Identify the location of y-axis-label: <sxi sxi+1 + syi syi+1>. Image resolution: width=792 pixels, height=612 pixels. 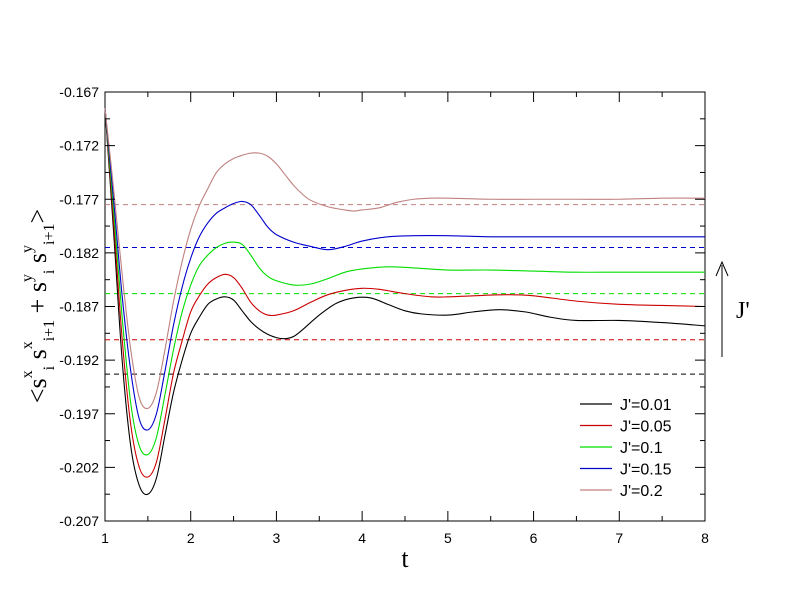
(38, 306).